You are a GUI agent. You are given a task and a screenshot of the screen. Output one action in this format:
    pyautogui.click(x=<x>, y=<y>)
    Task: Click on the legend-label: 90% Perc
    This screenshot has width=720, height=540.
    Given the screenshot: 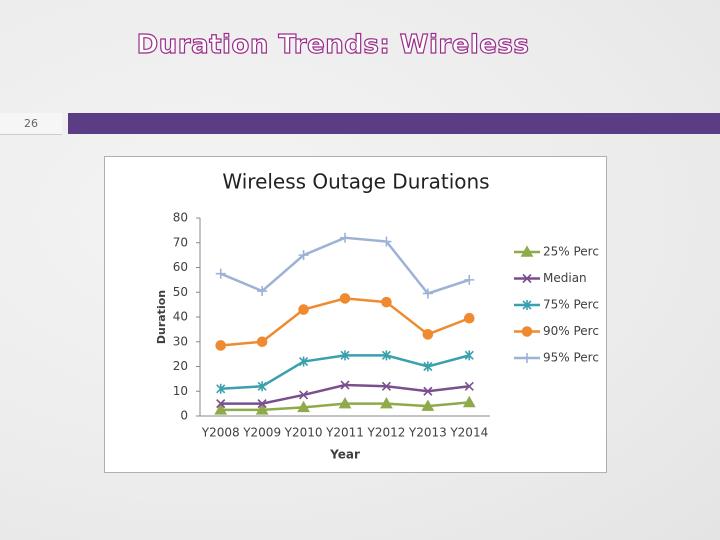 What is the action you would take?
    pyautogui.click(x=571, y=331)
    